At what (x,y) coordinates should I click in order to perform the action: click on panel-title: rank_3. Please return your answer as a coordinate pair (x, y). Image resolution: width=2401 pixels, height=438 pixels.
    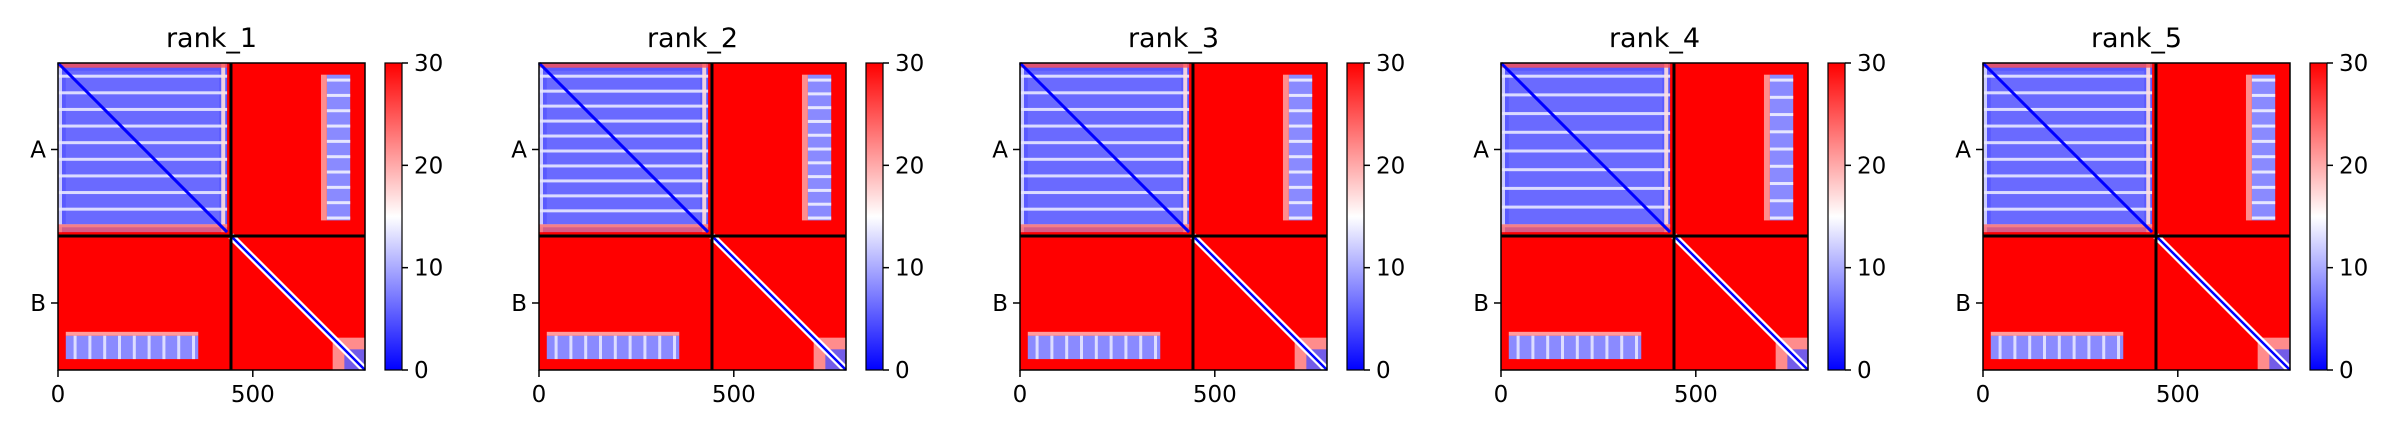
    Looking at the image, I should click on (1173, 38).